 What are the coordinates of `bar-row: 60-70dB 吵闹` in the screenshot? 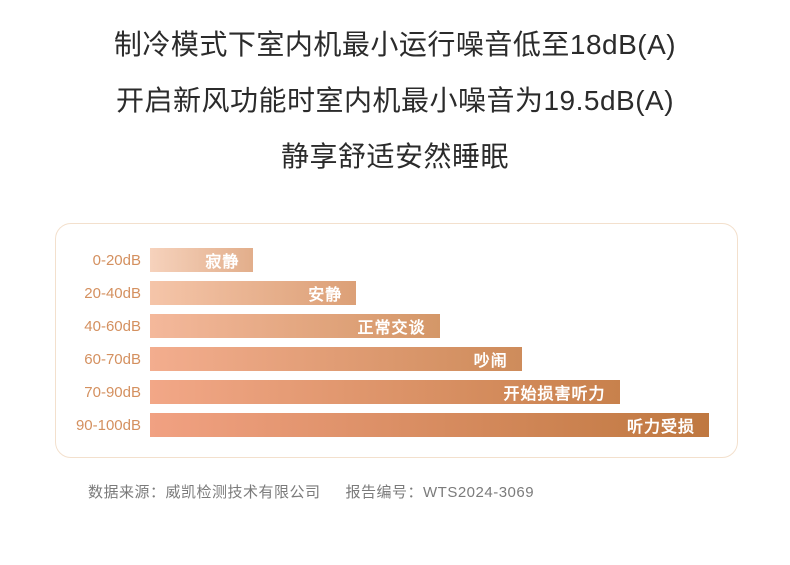 It's located at (396, 359).